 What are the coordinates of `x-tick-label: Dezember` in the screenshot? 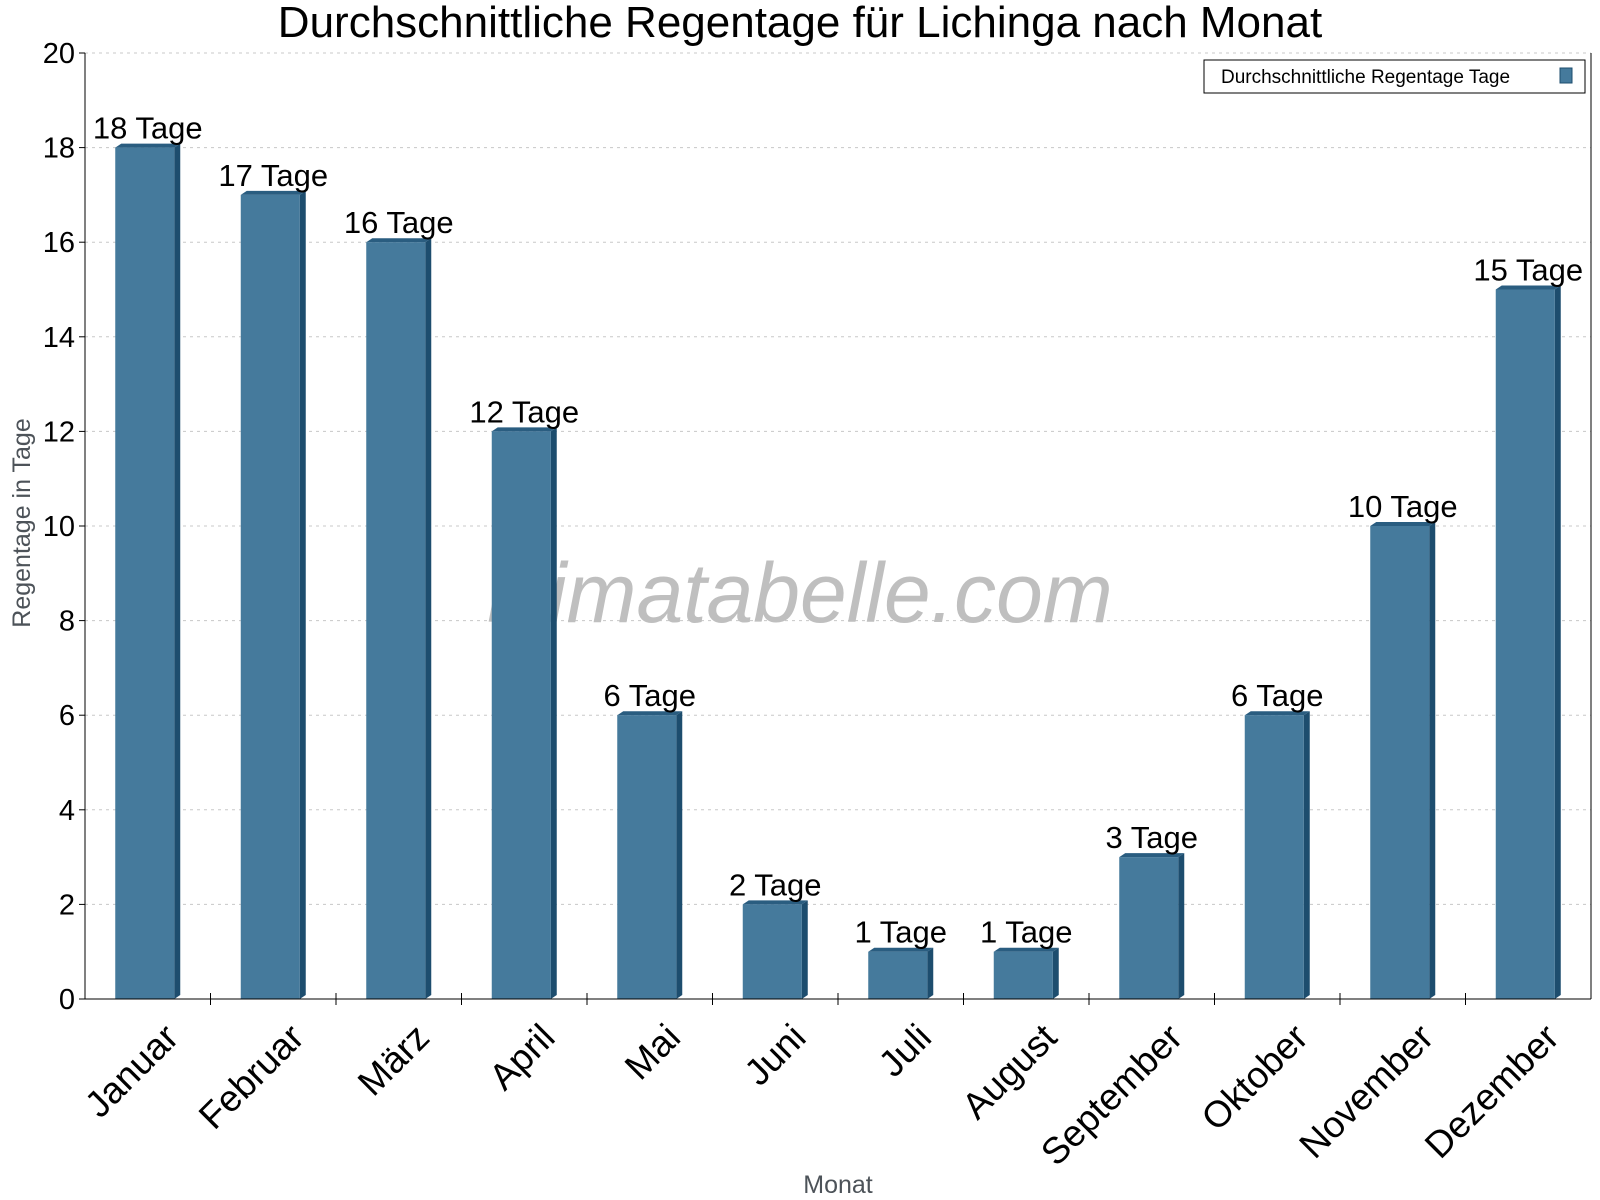 It's located at (1492, 1091).